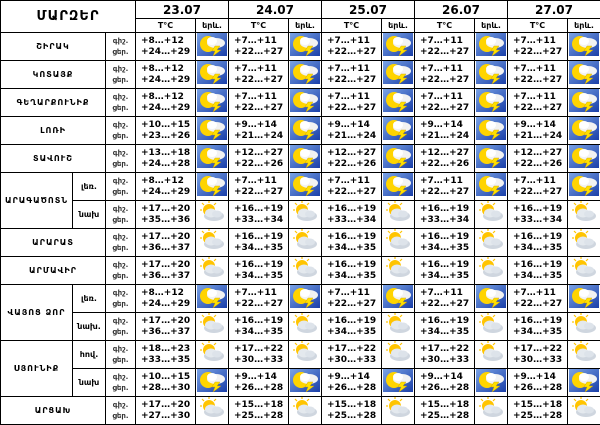 Image resolution: width=600 pixels, height=425 pixels. I want to click on temperature: +16…+19+33…+34, so click(538, 215).